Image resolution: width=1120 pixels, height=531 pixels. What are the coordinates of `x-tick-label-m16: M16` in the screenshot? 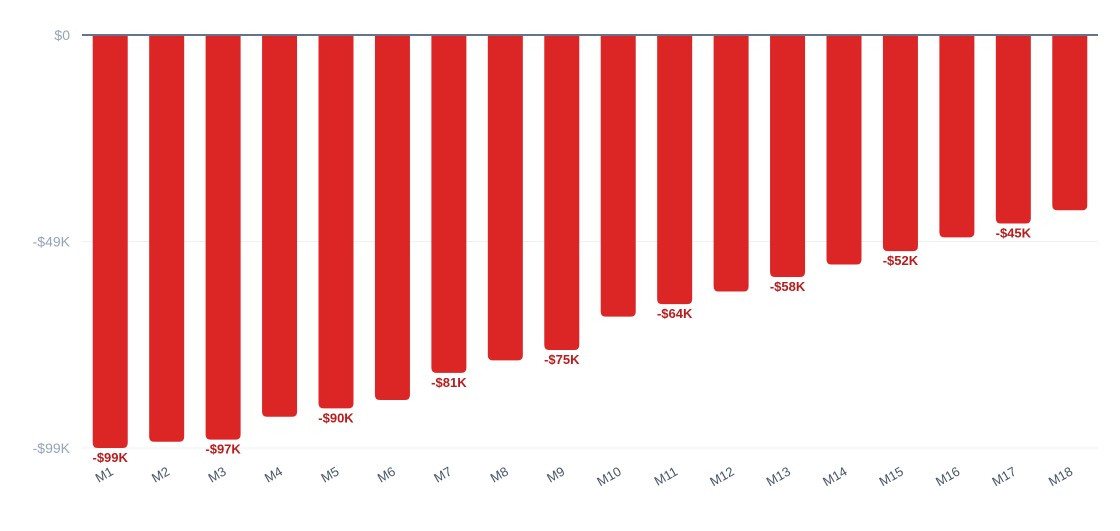 It's located at (947, 477).